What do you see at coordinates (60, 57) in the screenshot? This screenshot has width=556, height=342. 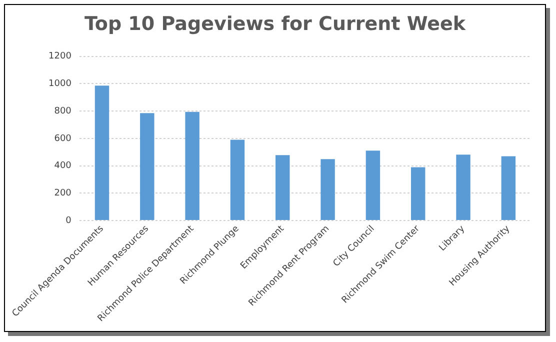 I see `y-tick-label: 1200` at bounding box center [60, 57].